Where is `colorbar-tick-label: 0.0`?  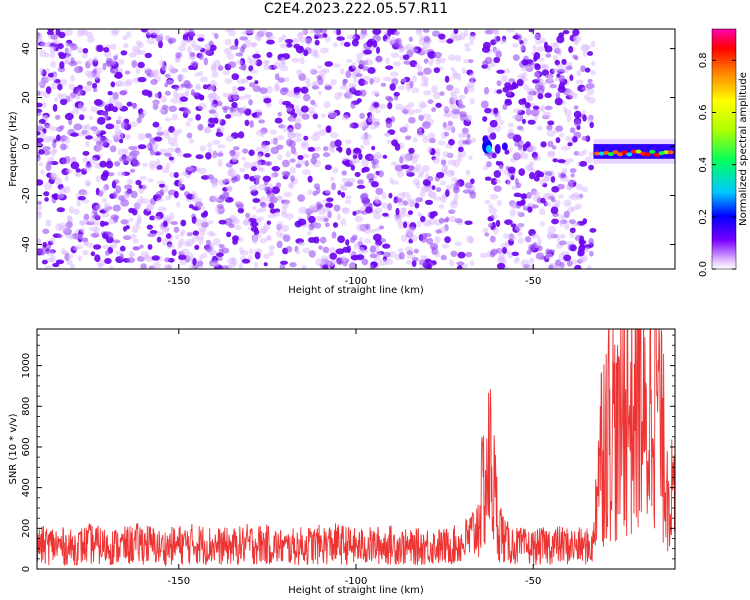
colorbar-tick-label: 0.0 is located at coordinates (703, 269).